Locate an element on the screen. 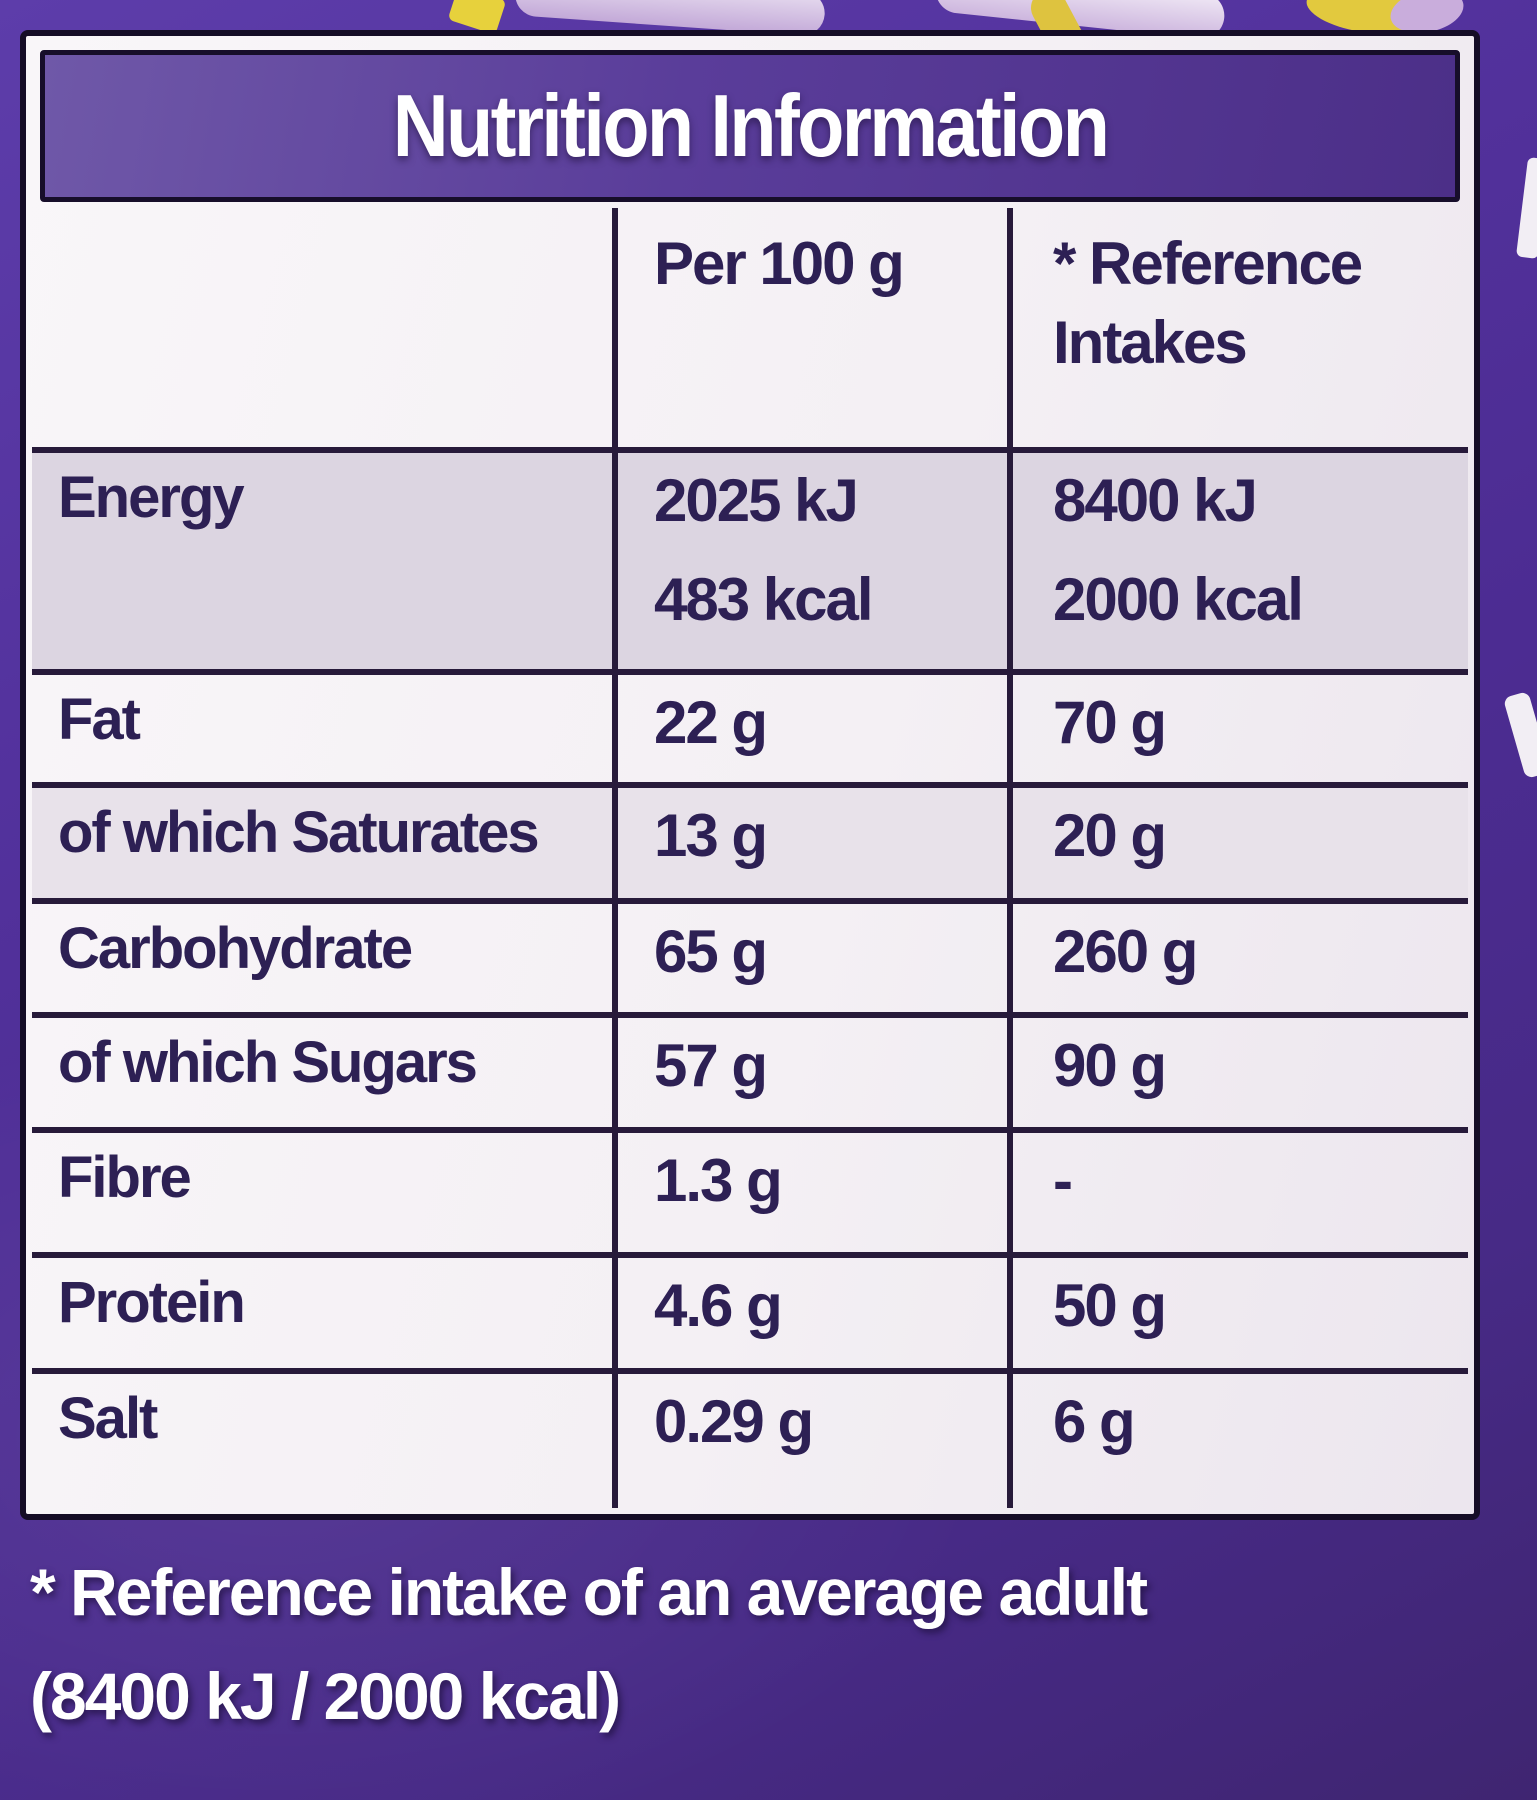 Image resolution: width=1537 pixels, height=1800 pixels. row-label: Protein is located at coordinates (152, 1302).